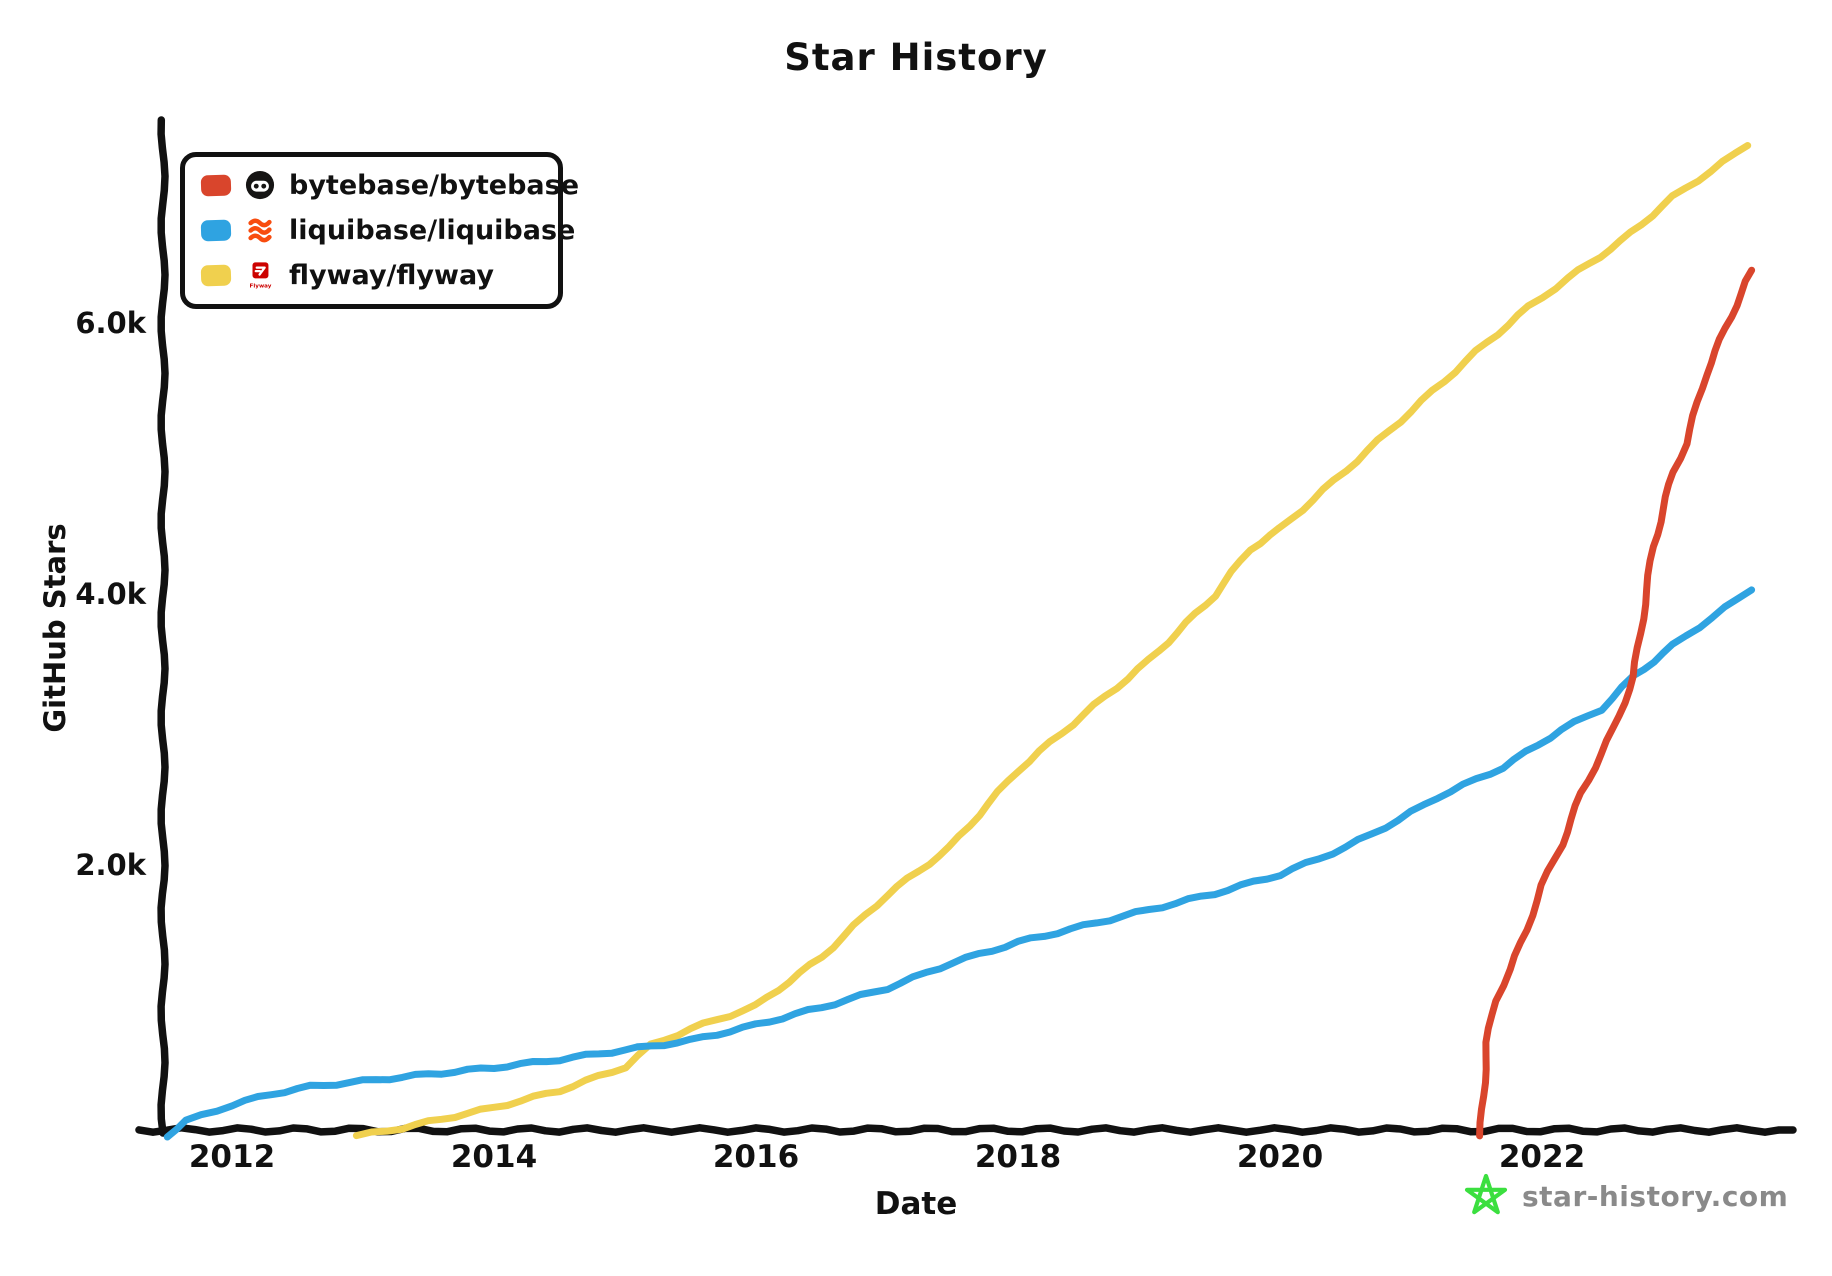 This screenshot has height=1276, width=1832. Describe the element at coordinates (260, 231) in the screenshot. I see `liquibase-logo-icon` at that location.